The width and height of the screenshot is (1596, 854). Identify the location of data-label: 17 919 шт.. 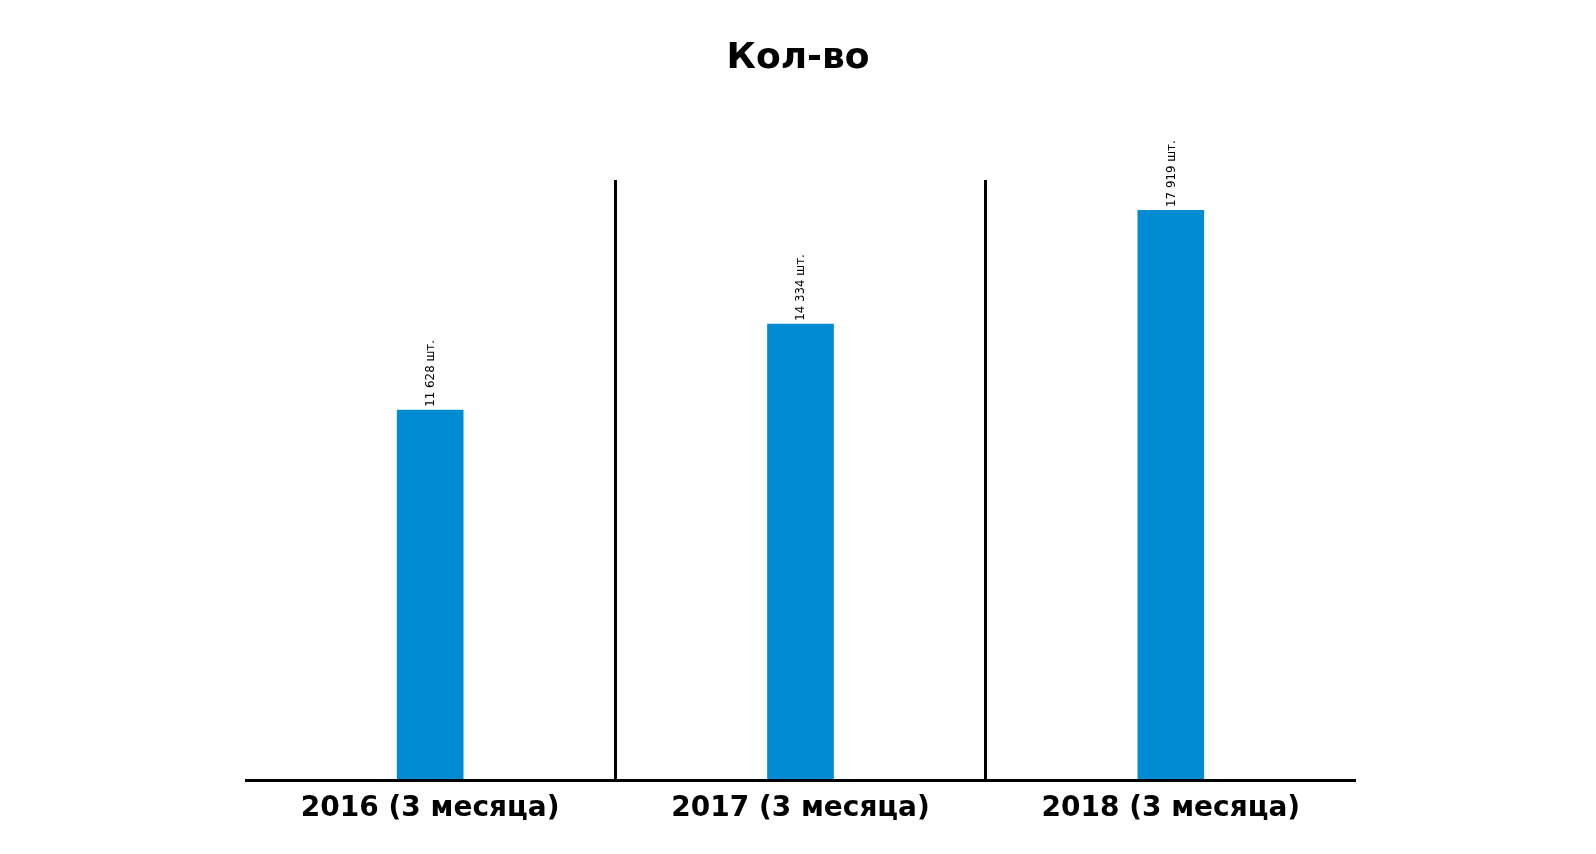
(1170, 173).